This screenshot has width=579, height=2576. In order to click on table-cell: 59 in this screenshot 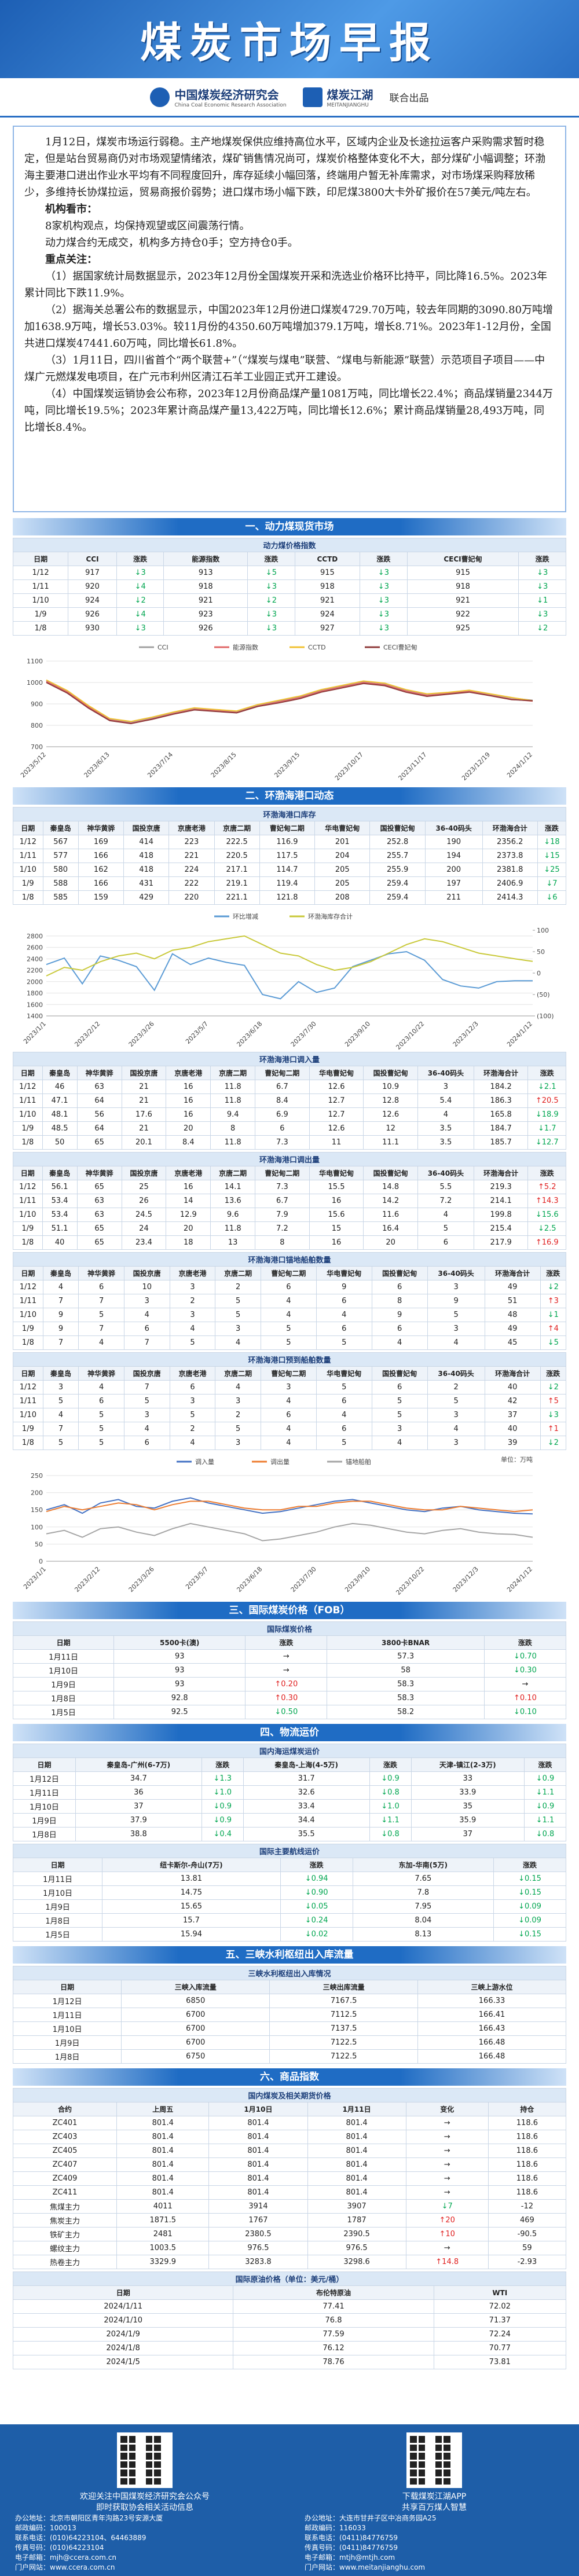, I will do `click(527, 2248)`.